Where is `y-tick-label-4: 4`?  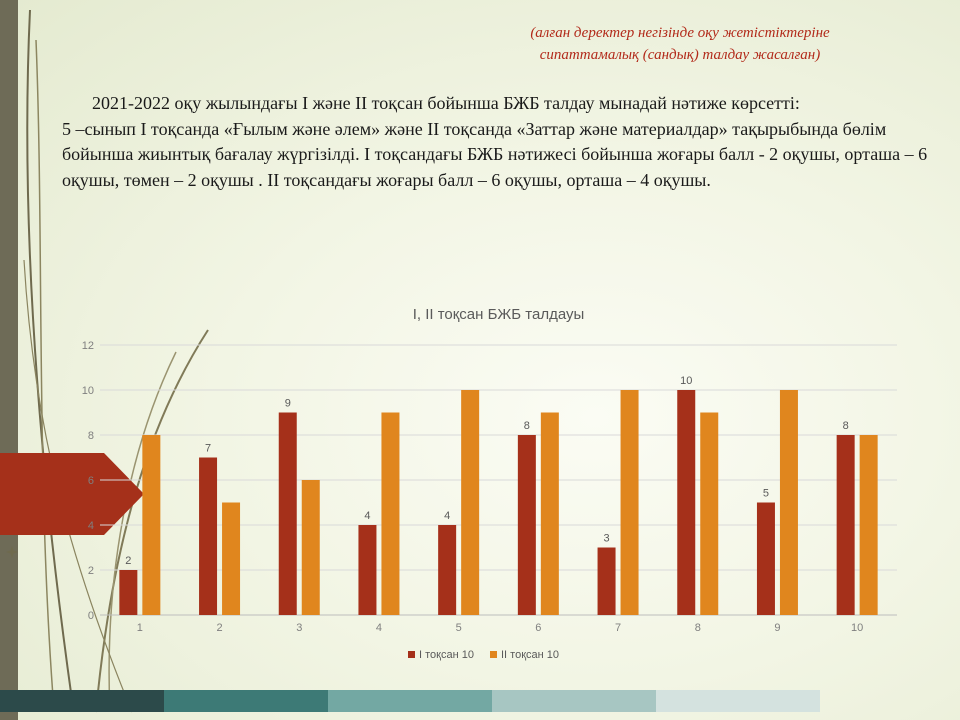
y-tick-label-4: 4 is located at coordinates (91, 526).